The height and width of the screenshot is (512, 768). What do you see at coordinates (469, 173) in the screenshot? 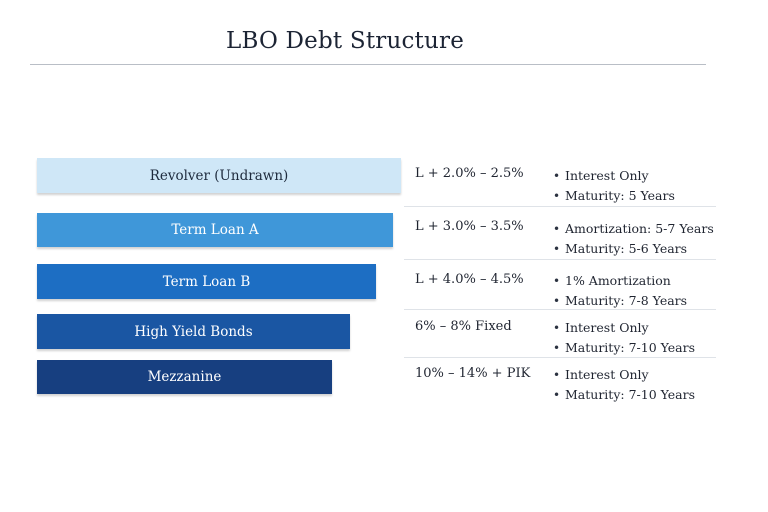
I see `tranche-rate-revolver: L + 2.0% – 2.5%` at bounding box center [469, 173].